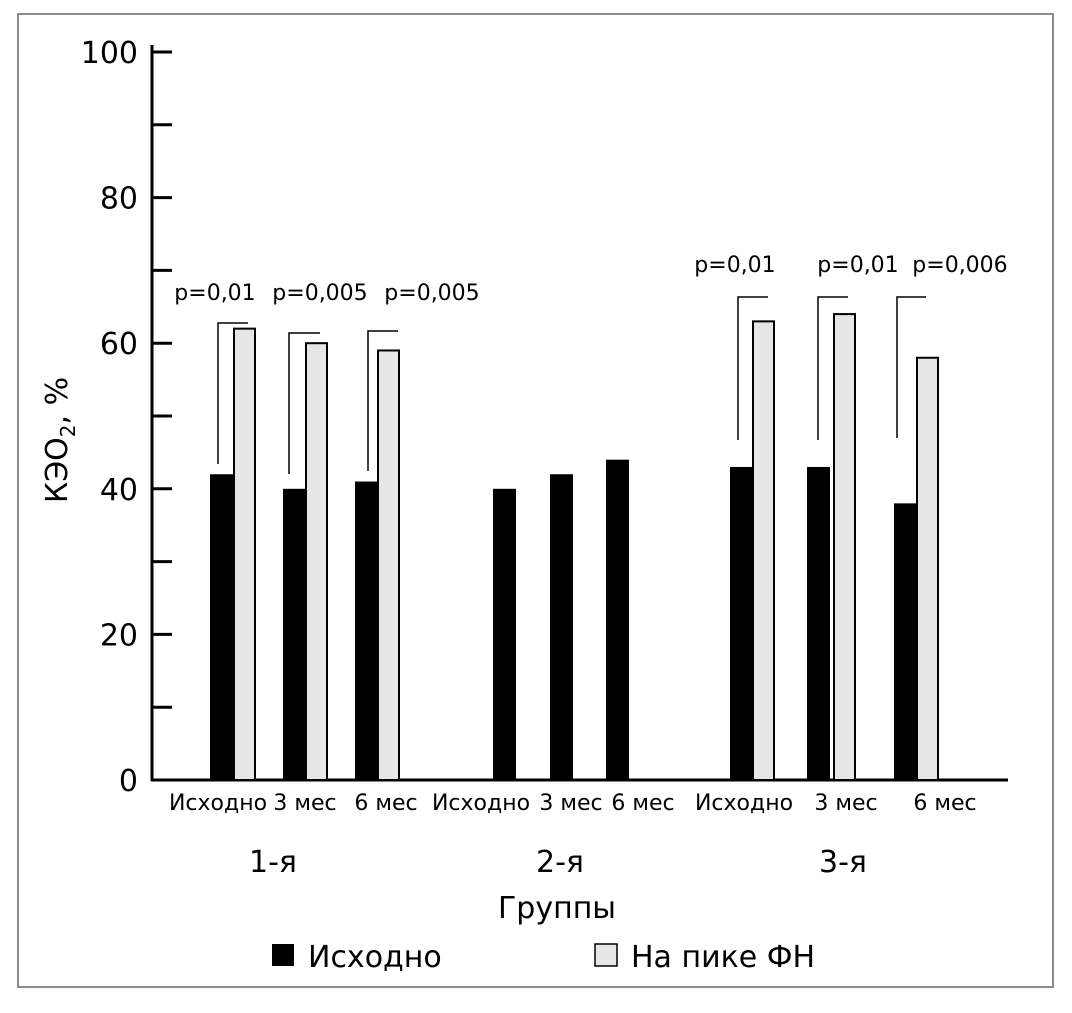 The height and width of the screenshot is (1013, 1072). What do you see at coordinates (843, 862) in the screenshot?
I see `x-group-label: 3-я` at bounding box center [843, 862].